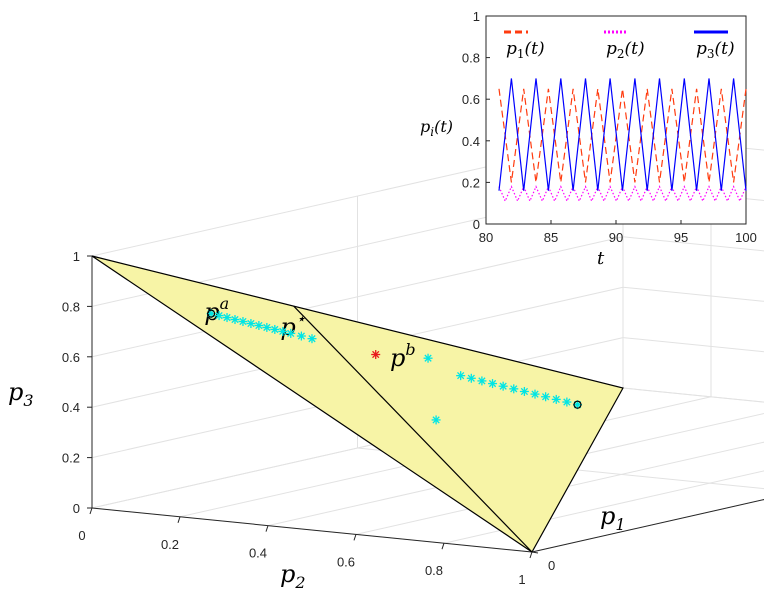 The image size is (764, 590). Describe the element at coordinates (471, 182) in the screenshot. I see `inset-y-tick-label: 0.2` at that location.